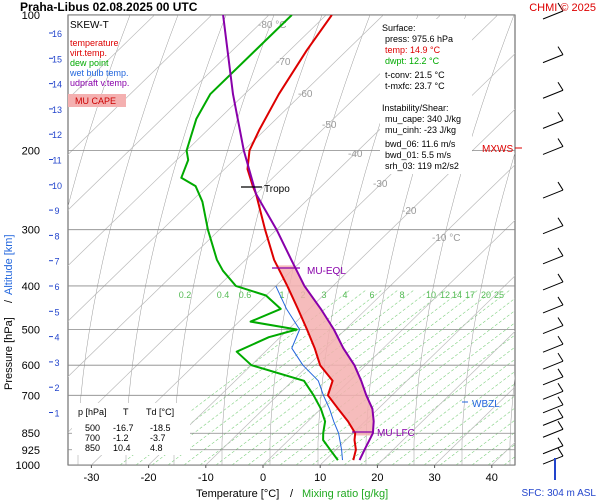 This screenshot has height=500, width=600. Describe the element at coordinates (109, 7) in the screenshot. I see `chart-title: Praha-Libus 02.08.2025 00 UTC` at that location.